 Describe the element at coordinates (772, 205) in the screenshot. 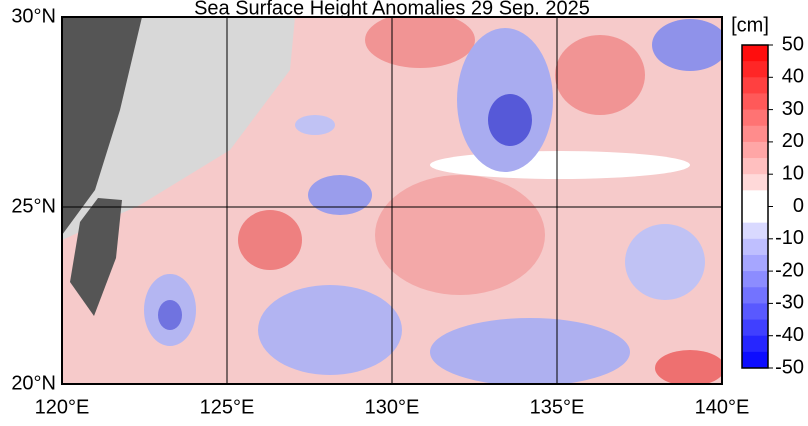

I see `colorbar: 50 40 30 20 10 0 -10 -20 -30 -40 -50` at that location.